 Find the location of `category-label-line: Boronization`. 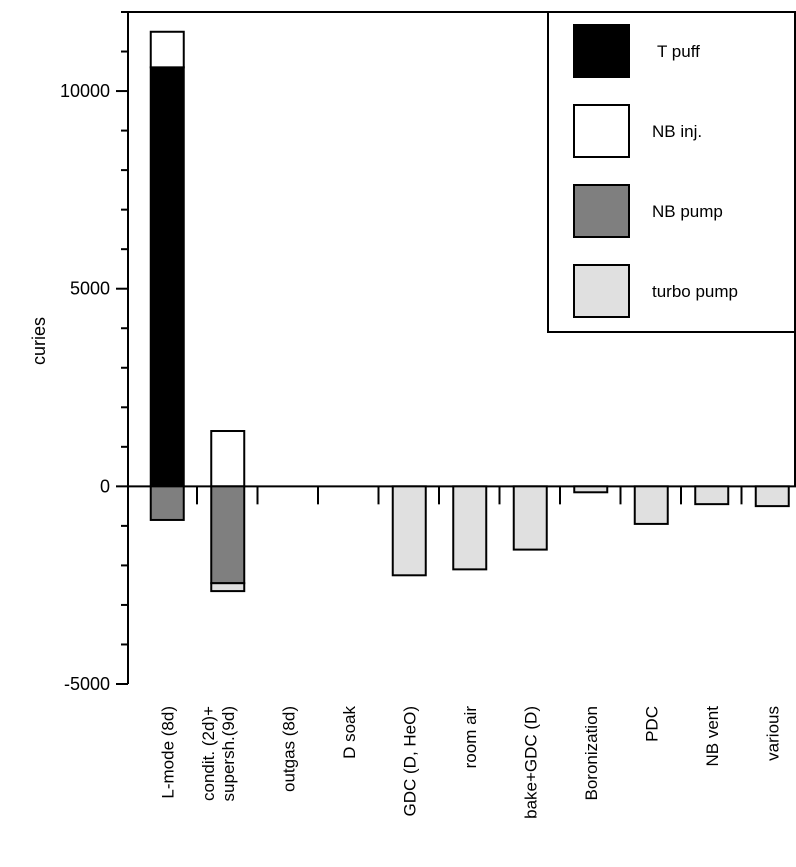

category-label-line: Boronization is located at coordinates (591, 753).